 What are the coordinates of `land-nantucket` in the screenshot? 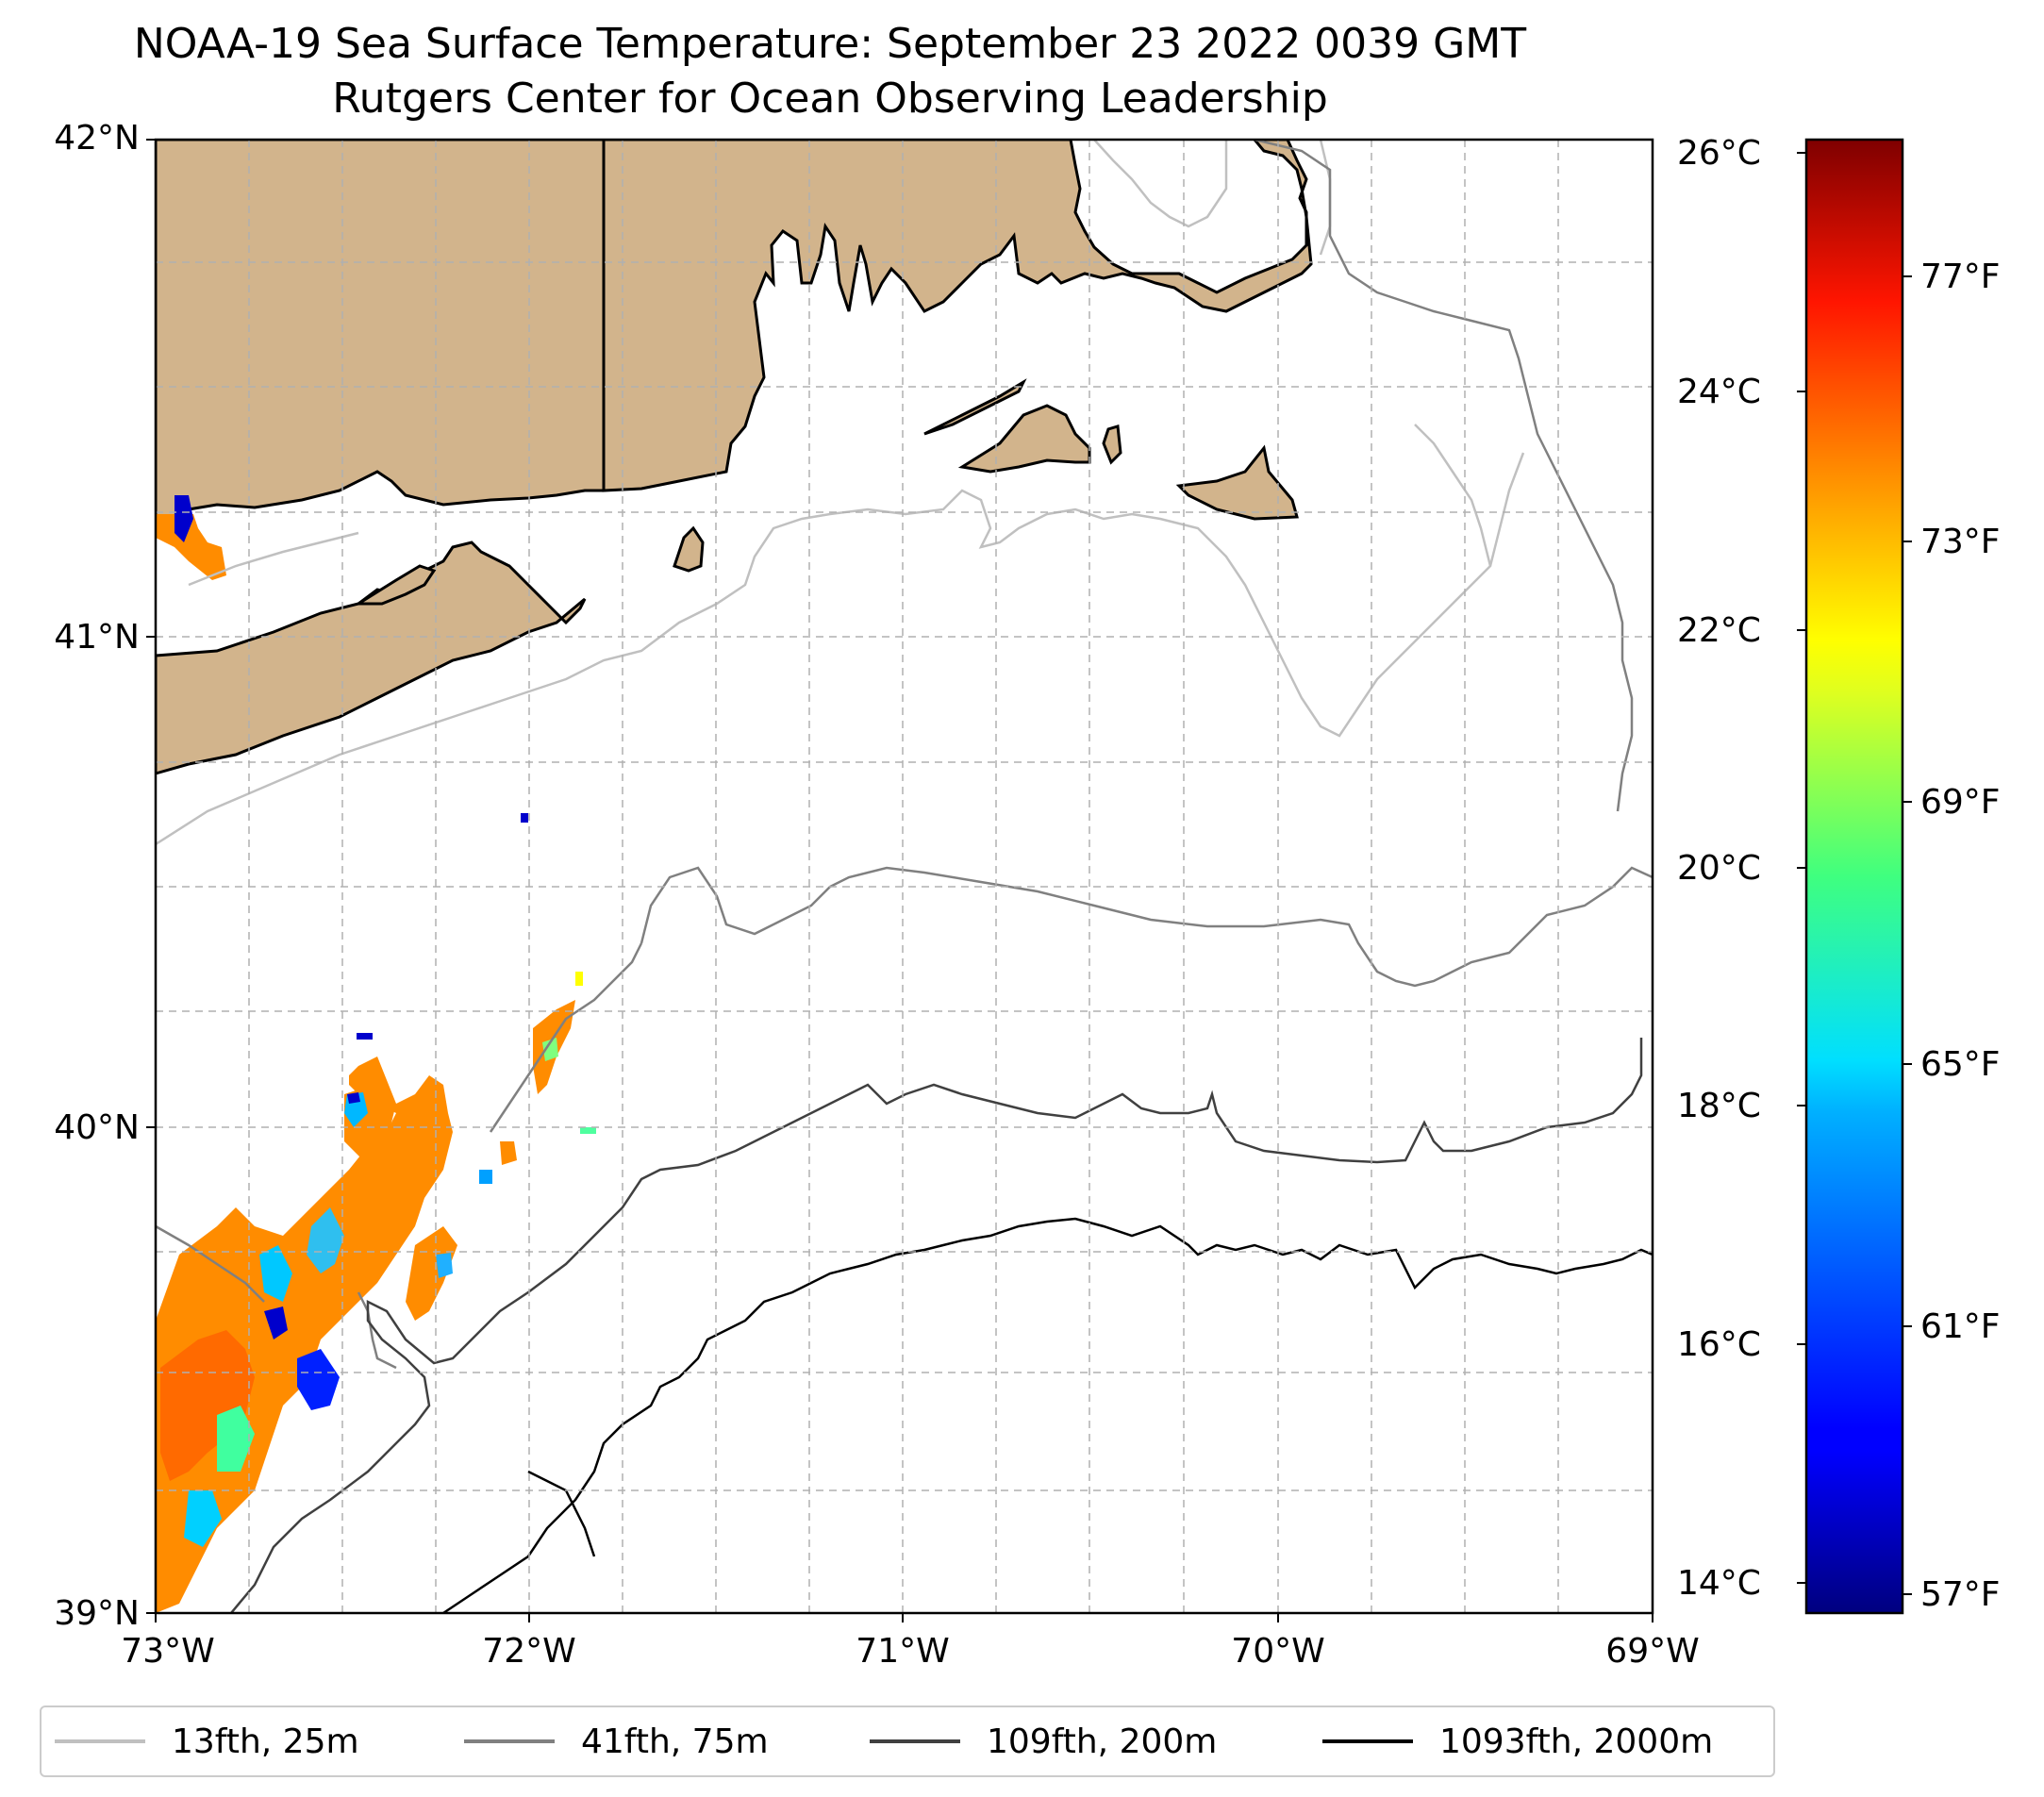 It's located at (1237, 482).